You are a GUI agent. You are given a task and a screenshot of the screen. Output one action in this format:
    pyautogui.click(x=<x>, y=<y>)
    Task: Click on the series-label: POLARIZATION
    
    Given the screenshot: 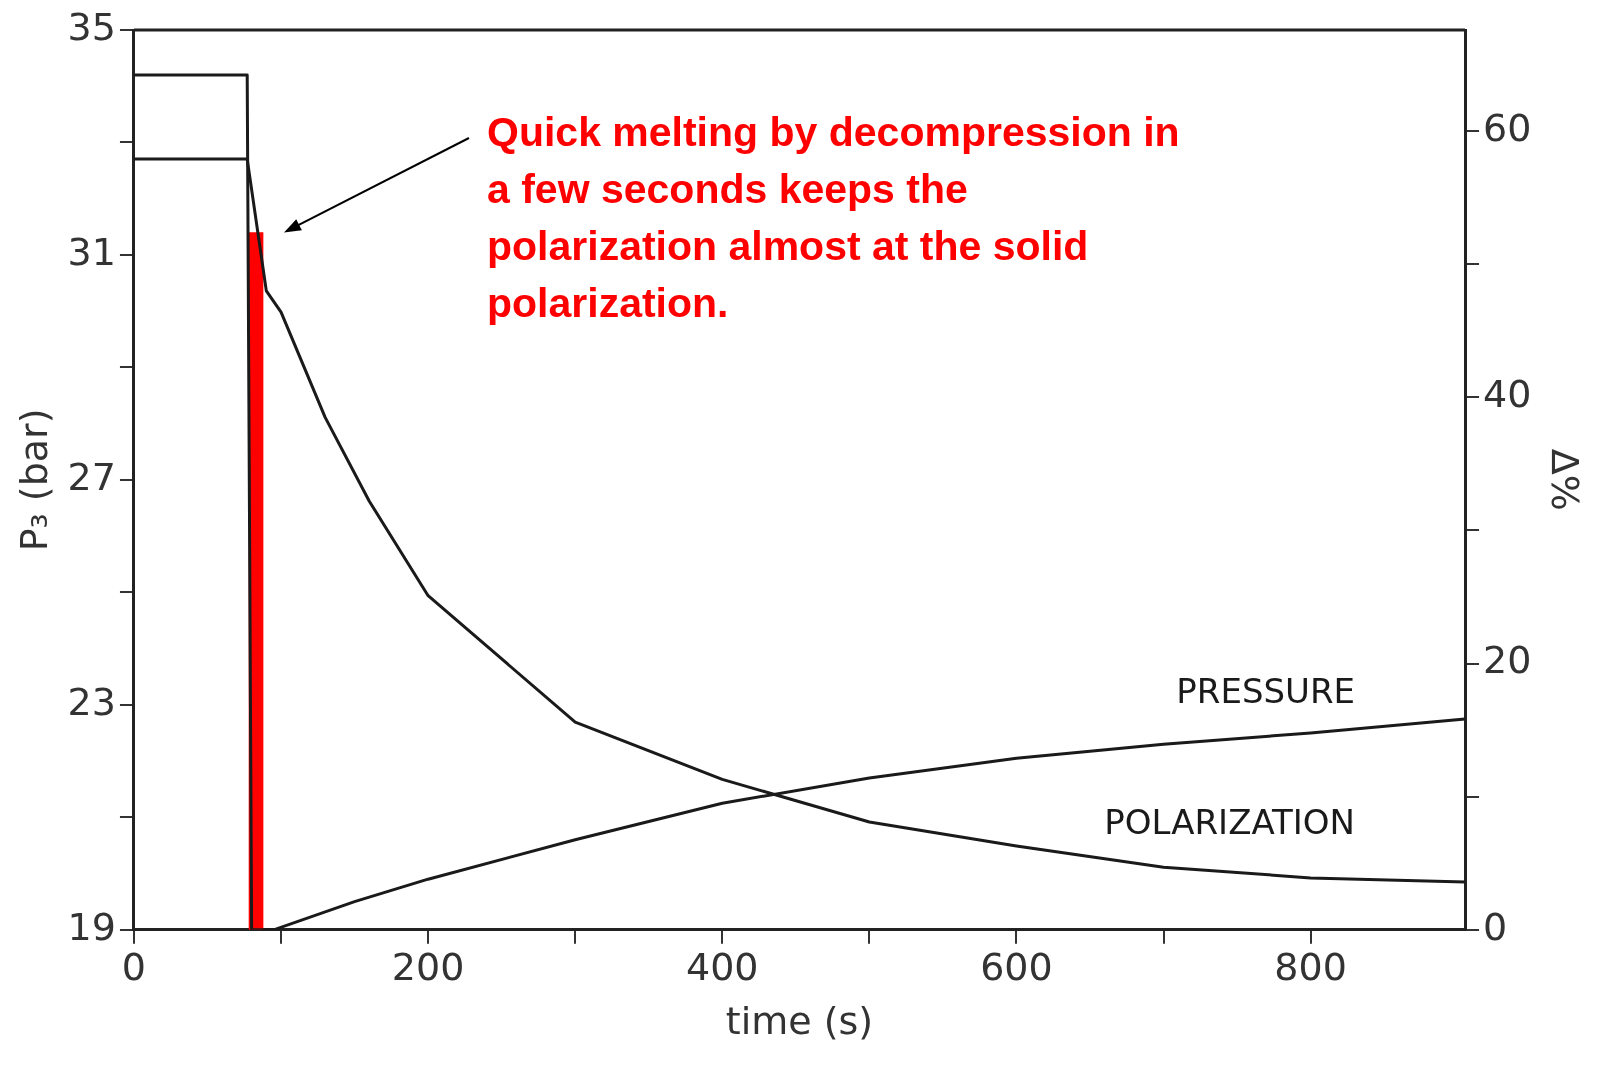 What is the action you would take?
    pyautogui.click(x=1230, y=821)
    